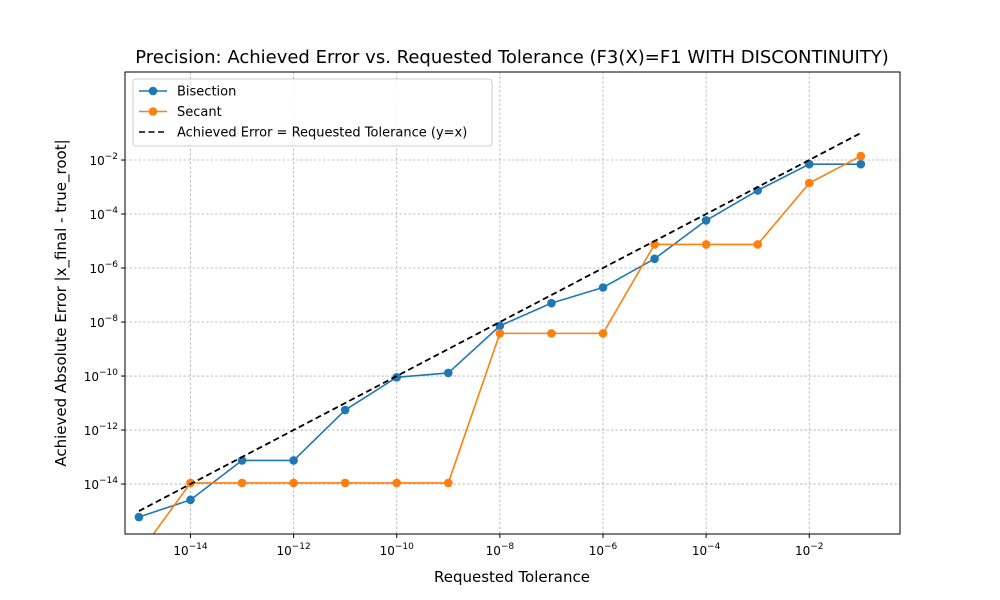  What do you see at coordinates (206, 92) in the screenshot?
I see `legend-label-bisection: Bisection` at bounding box center [206, 92].